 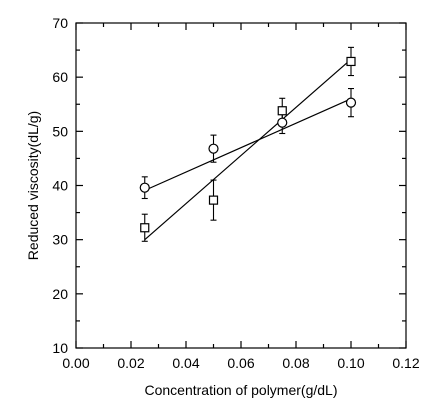 I want to click on fit-line, so click(x=248, y=144).